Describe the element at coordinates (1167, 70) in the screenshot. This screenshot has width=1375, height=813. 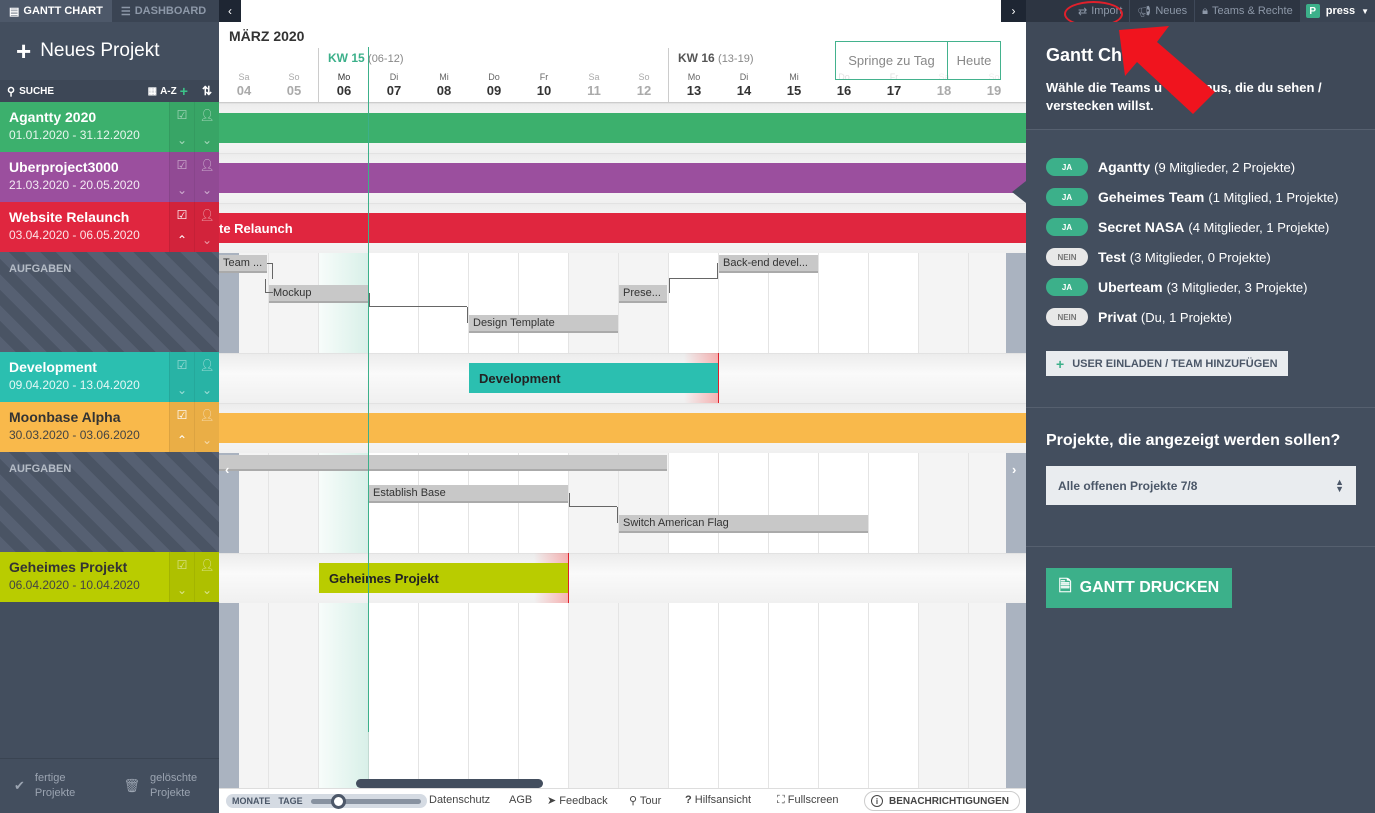
I see `annotation-arrow-icon` at that location.